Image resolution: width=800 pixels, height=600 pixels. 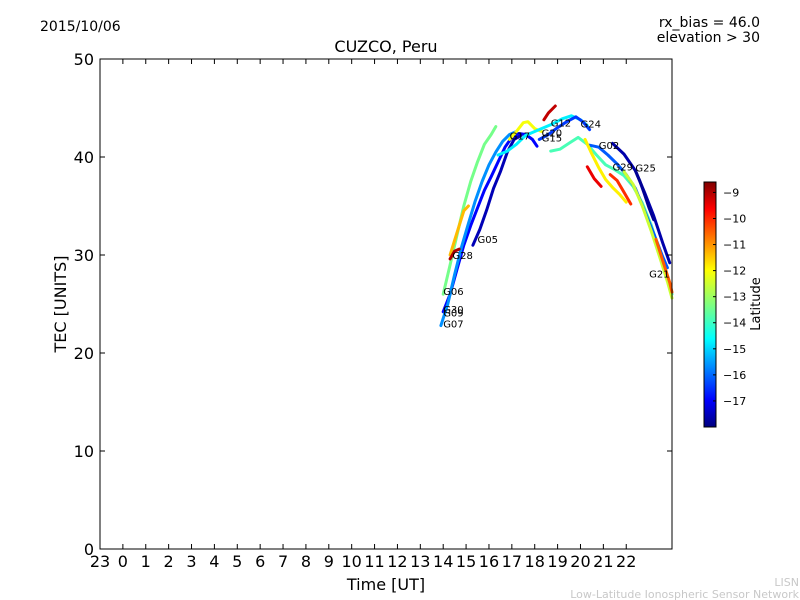 I want to click on x-tick-label: 0, so click(x=123, y=561).